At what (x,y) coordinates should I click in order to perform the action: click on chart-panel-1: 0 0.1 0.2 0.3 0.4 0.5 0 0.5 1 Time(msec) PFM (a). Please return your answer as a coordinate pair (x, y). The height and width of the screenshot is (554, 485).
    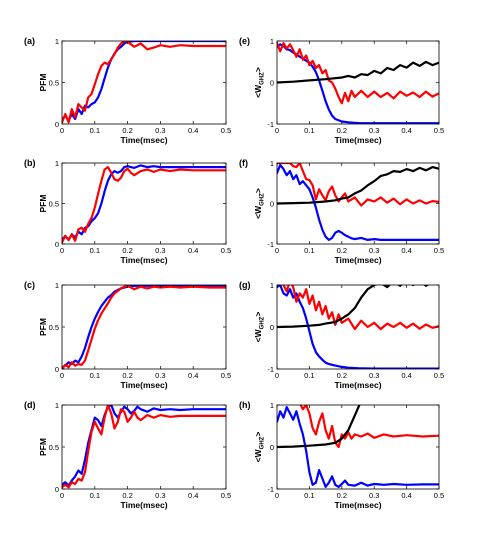
    Looking at the image, I should click on (127, 90).